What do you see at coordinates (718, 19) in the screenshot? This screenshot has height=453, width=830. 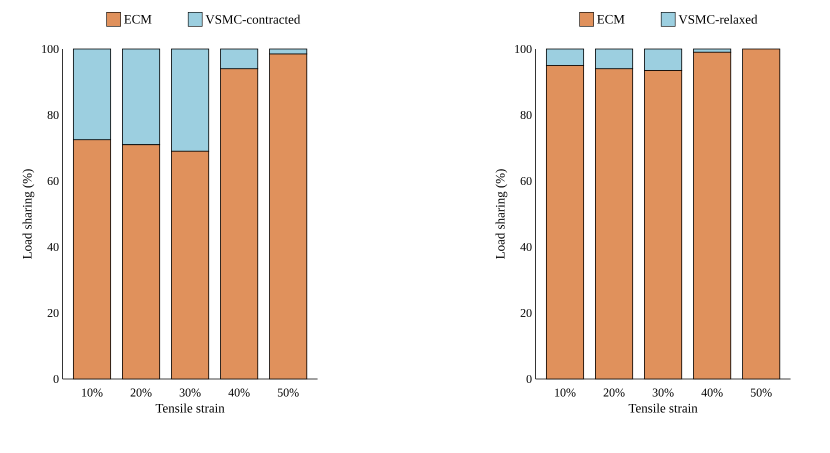 I see `legend-label: VSMC-relaxed` at bounding box center [718, 19].